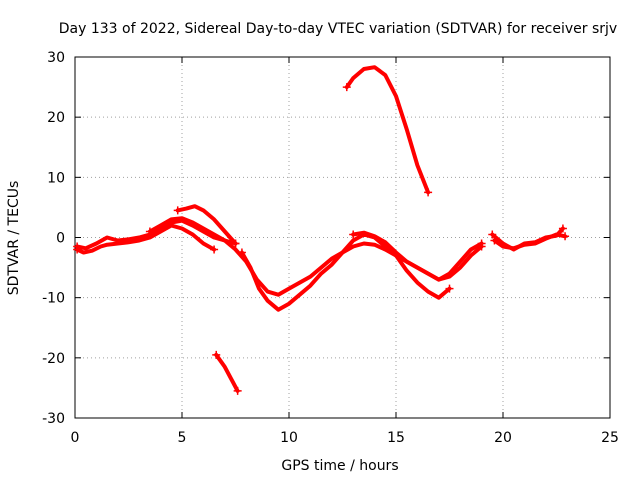  Describe the element at coordinates (346, 87) in the screenshot. I see `series-point-arc-7-start` at that location.